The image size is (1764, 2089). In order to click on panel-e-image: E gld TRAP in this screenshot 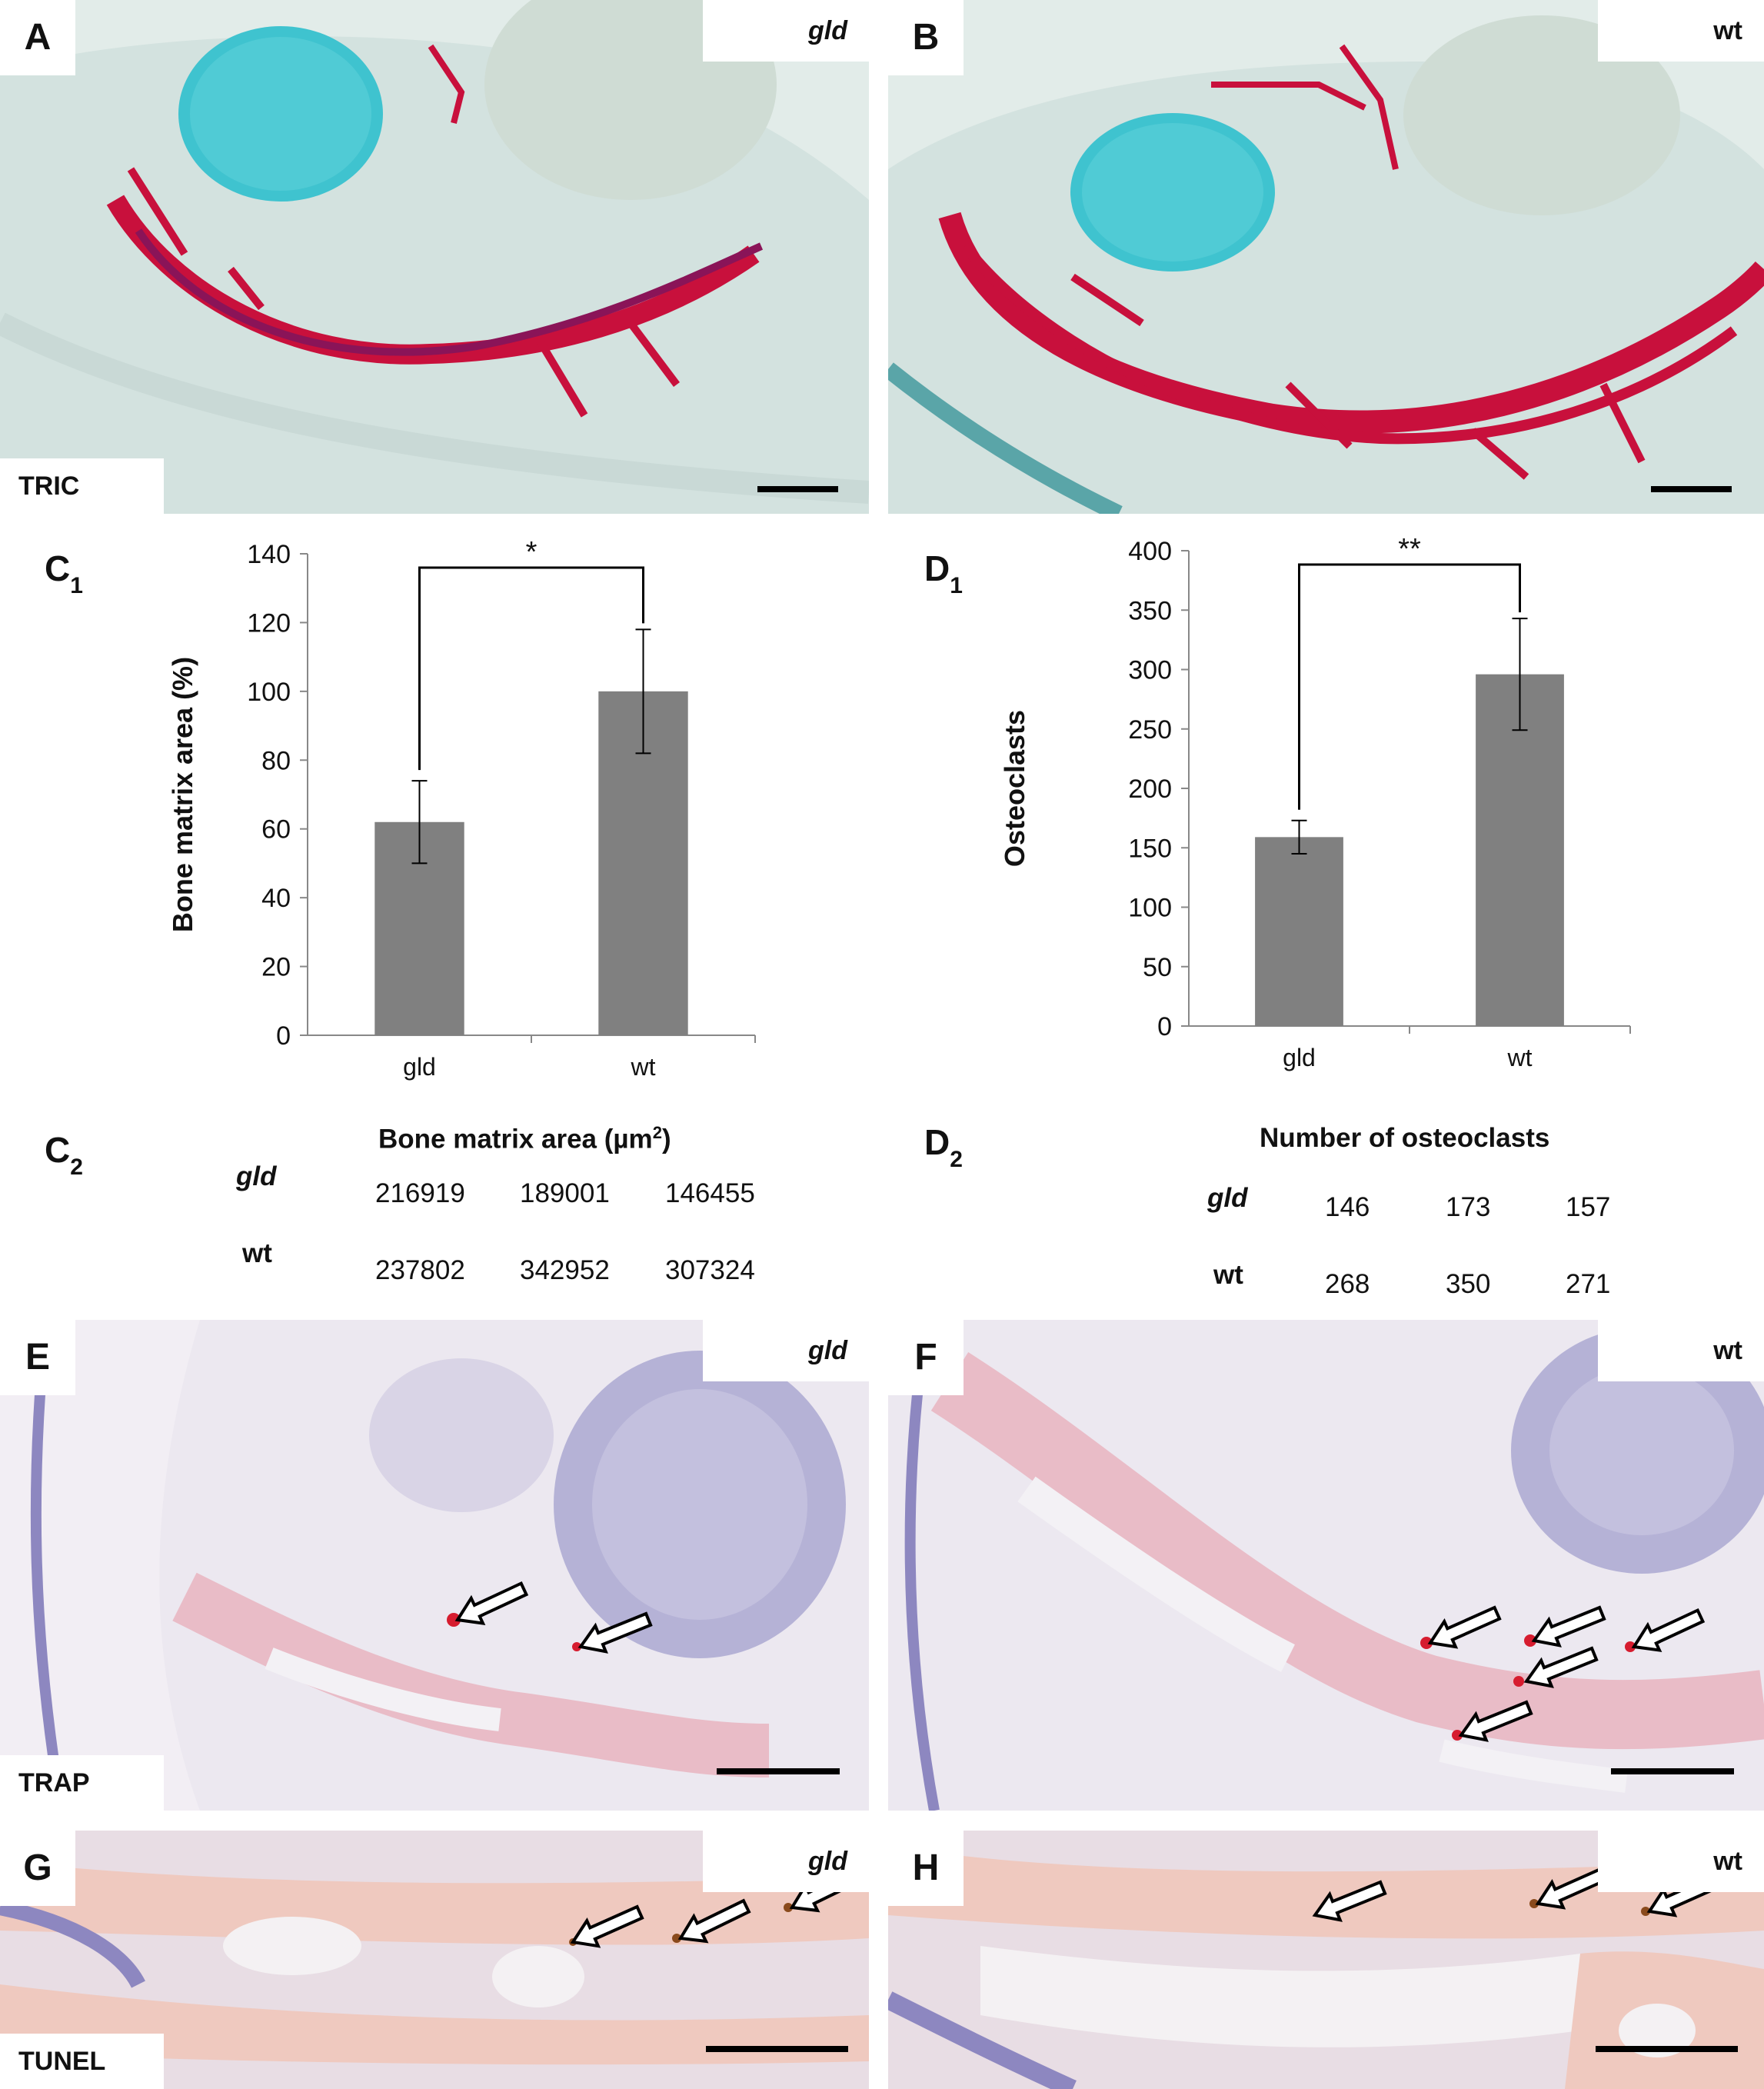, I will do `click(434, 1565)`.